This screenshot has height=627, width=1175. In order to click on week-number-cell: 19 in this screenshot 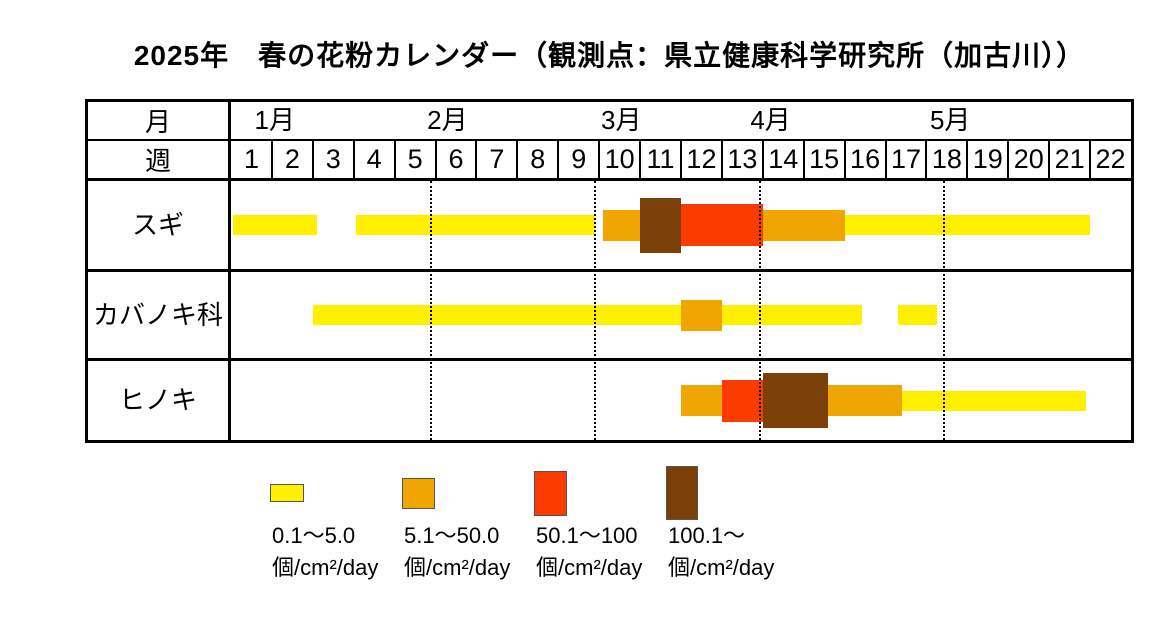, I will do `click(987, 159)`.